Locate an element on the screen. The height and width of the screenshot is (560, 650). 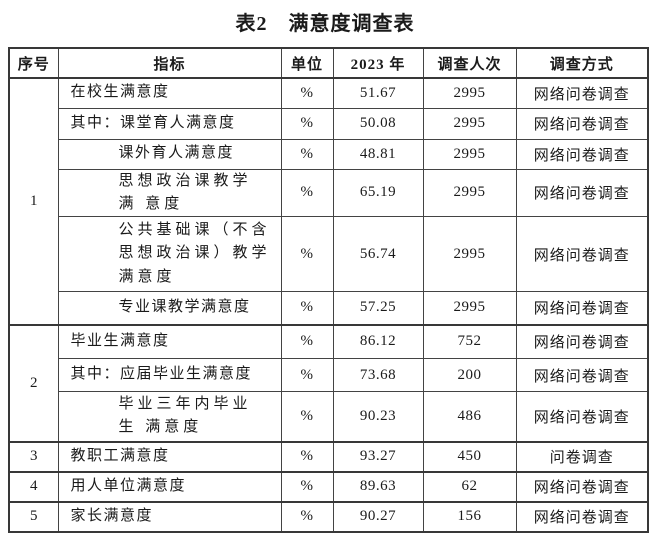
table-row: 思想政治课教学 满 意度 % 65.19 2995 网络问卷调查 is located at coordinates (329, 192).